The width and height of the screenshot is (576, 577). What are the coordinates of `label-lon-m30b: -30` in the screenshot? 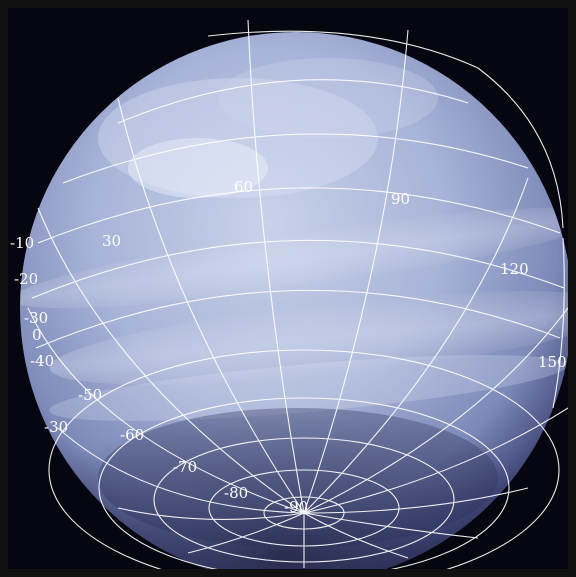 It's located at (36, 318).